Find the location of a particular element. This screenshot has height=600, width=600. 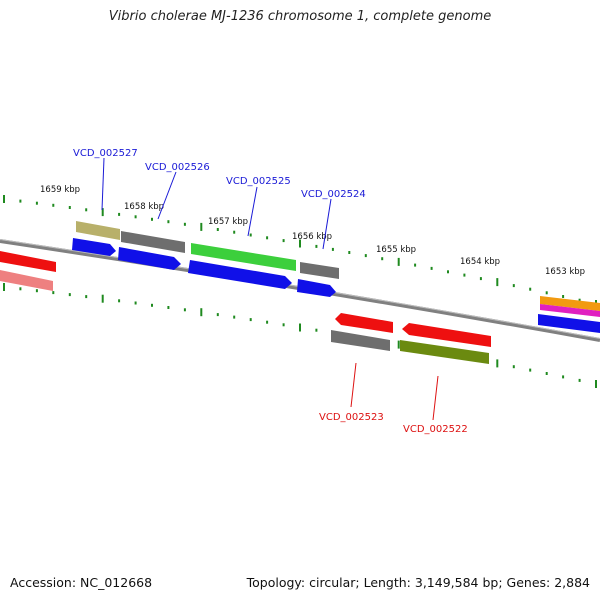

gene-label: VCD_002527 is located at coordinates (105, 153).